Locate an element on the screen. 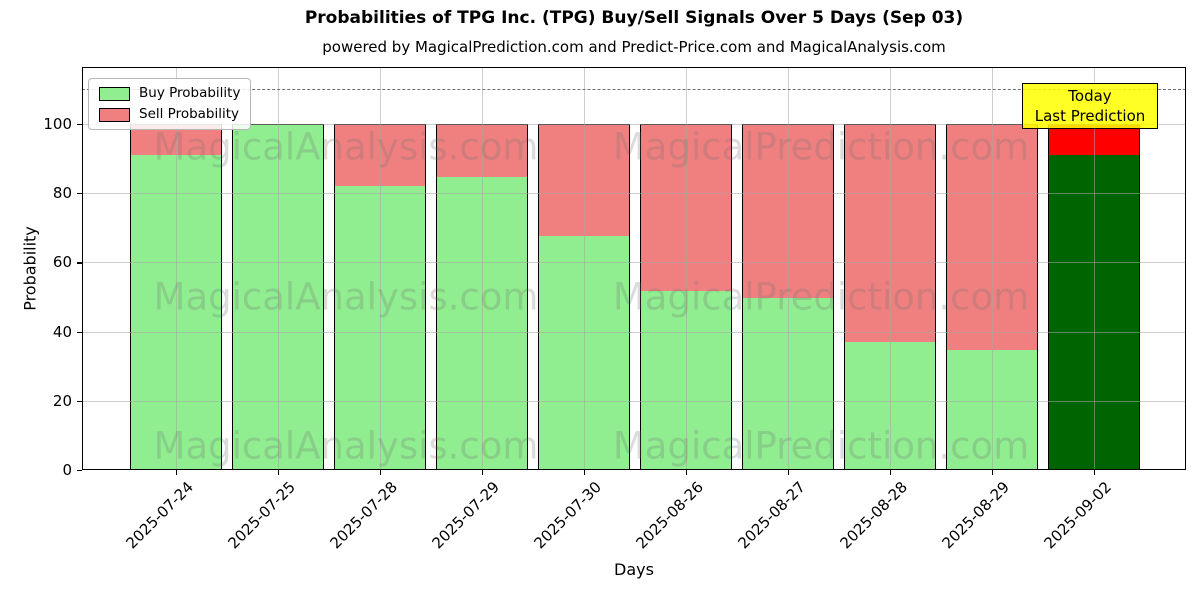 Image resolution: width=1200 pixels, height=600 pixels. x-axis-label: Days is located at coordinates (634, 569).